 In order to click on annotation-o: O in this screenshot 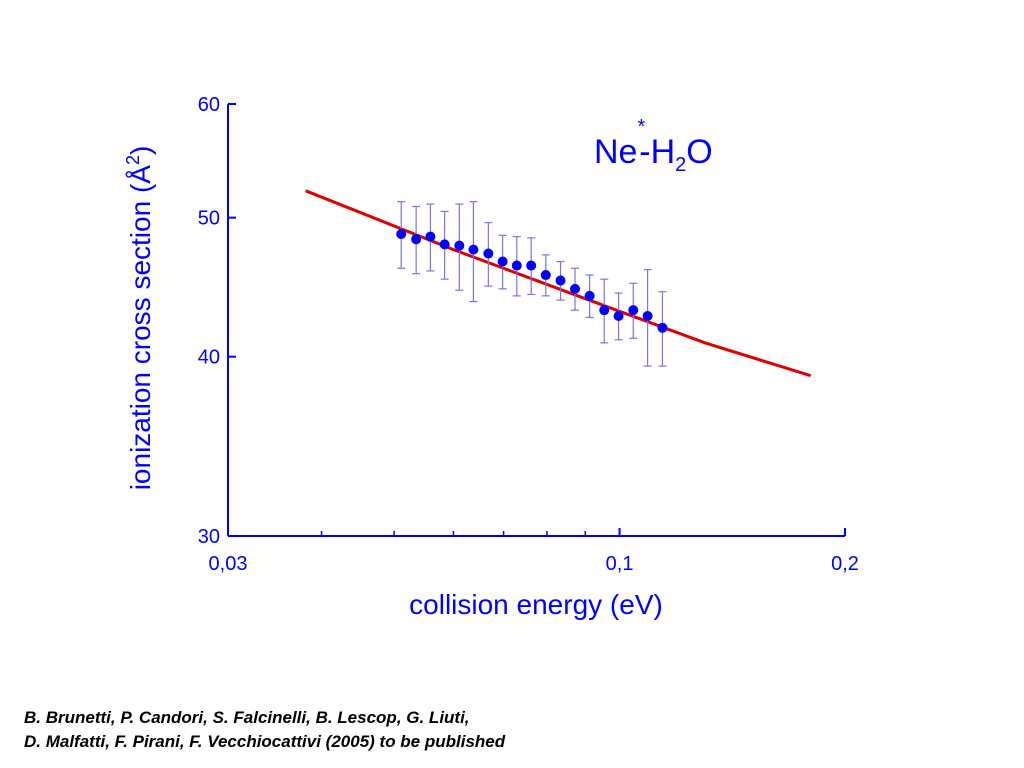, I will do `click(699, 152)`.